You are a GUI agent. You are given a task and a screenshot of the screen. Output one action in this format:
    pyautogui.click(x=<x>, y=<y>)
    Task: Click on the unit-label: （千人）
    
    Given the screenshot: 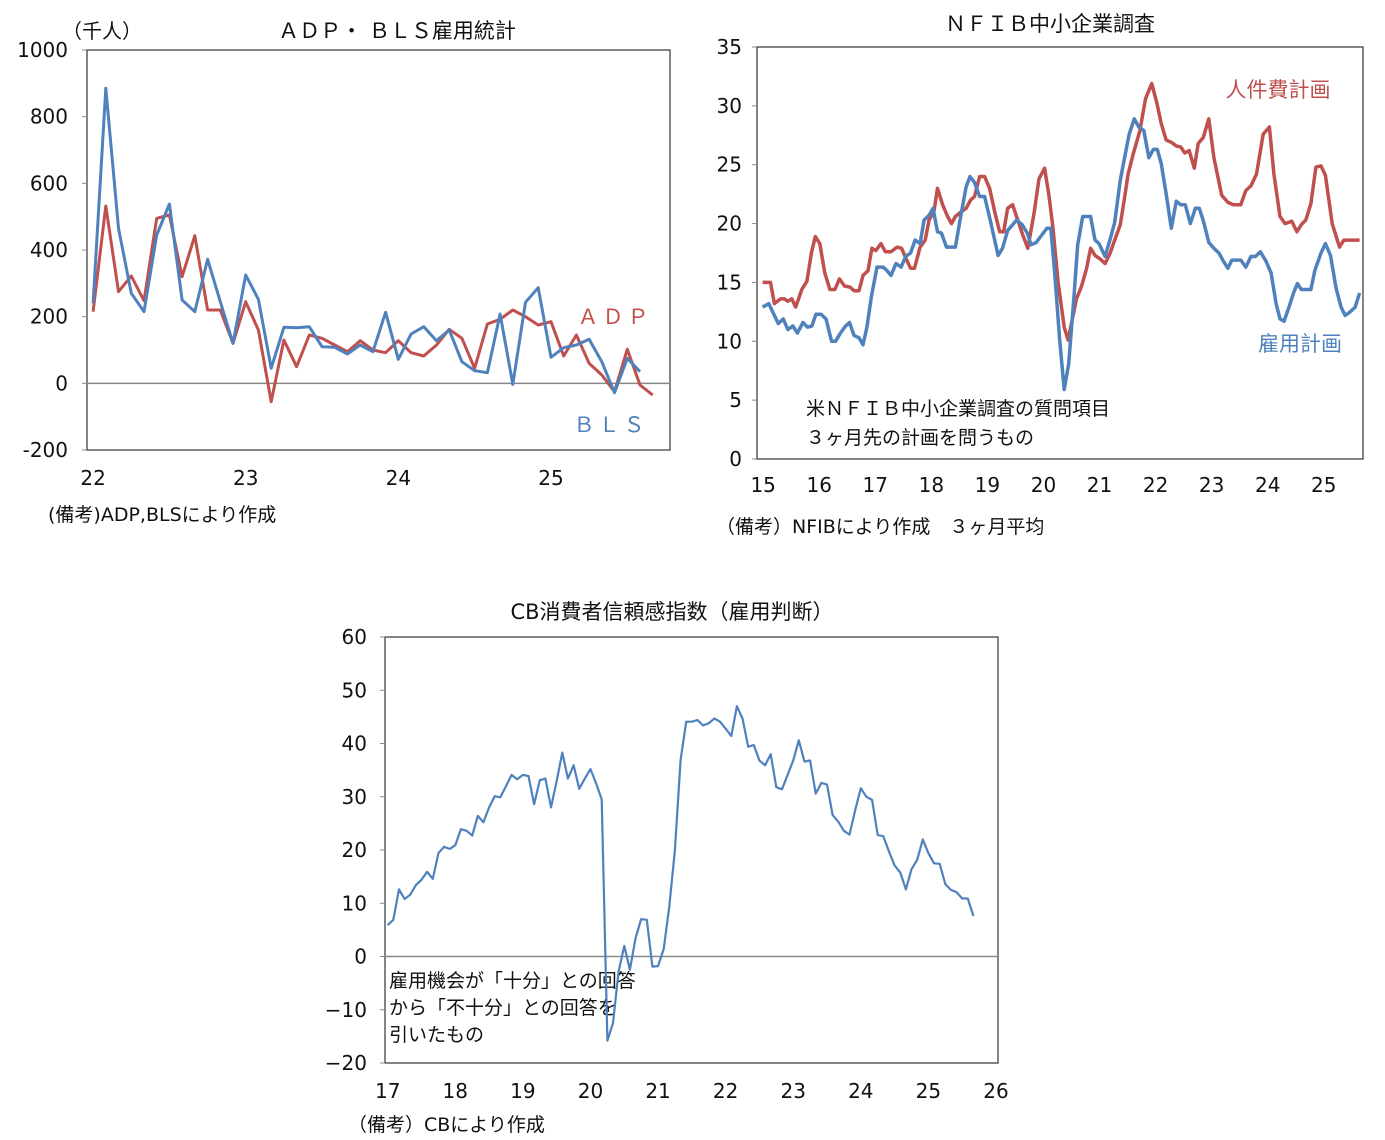 What is the action you would take?
    pyautogui.click(x=102, y=31)
    